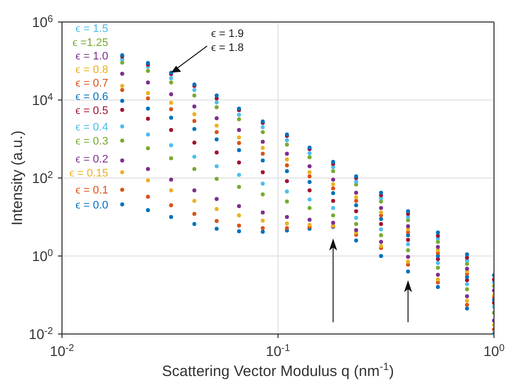 The width and height of the screenshot is (522, 392). Describe the element at coordinates (43, 100) in the screenshot. I see `y-tick-label: 10$^{4}$` at that location.